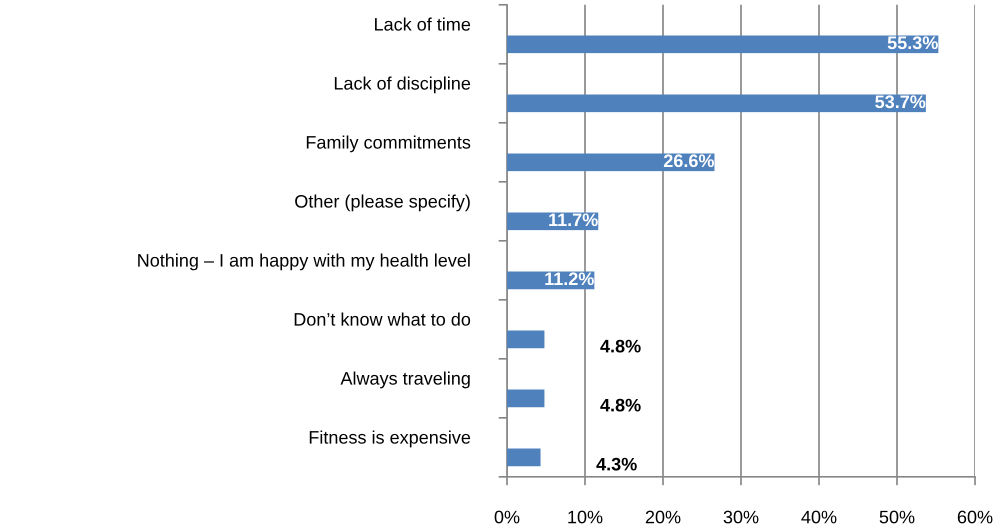 The height and width of the screenshot is (531, 1000). Describe the element at coordinates (390, 439) in the screenshot. I see `y-tick-label: Fitness is expensive` at that location.